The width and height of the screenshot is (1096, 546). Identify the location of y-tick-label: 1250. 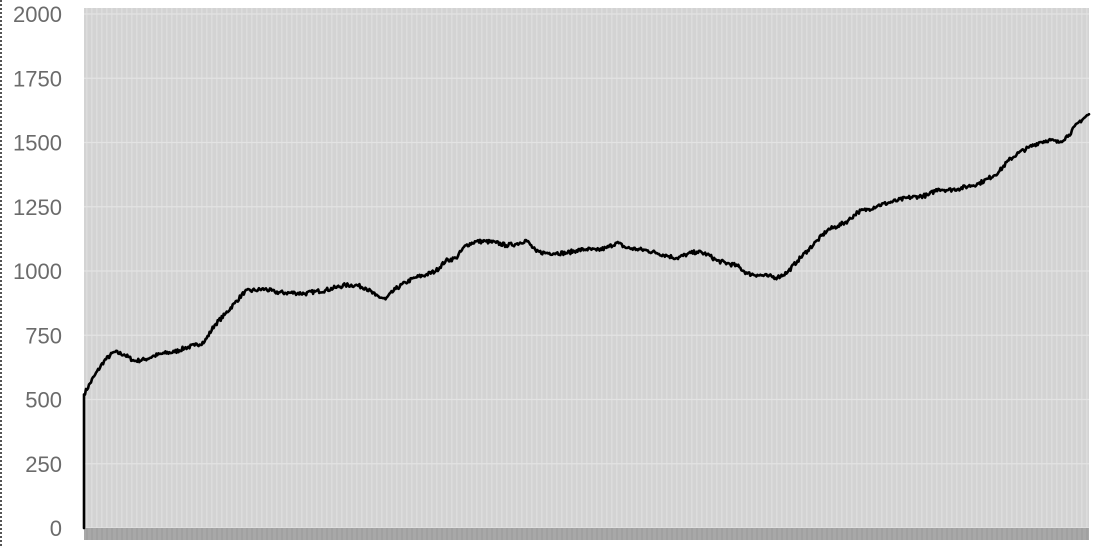
(37, 207).